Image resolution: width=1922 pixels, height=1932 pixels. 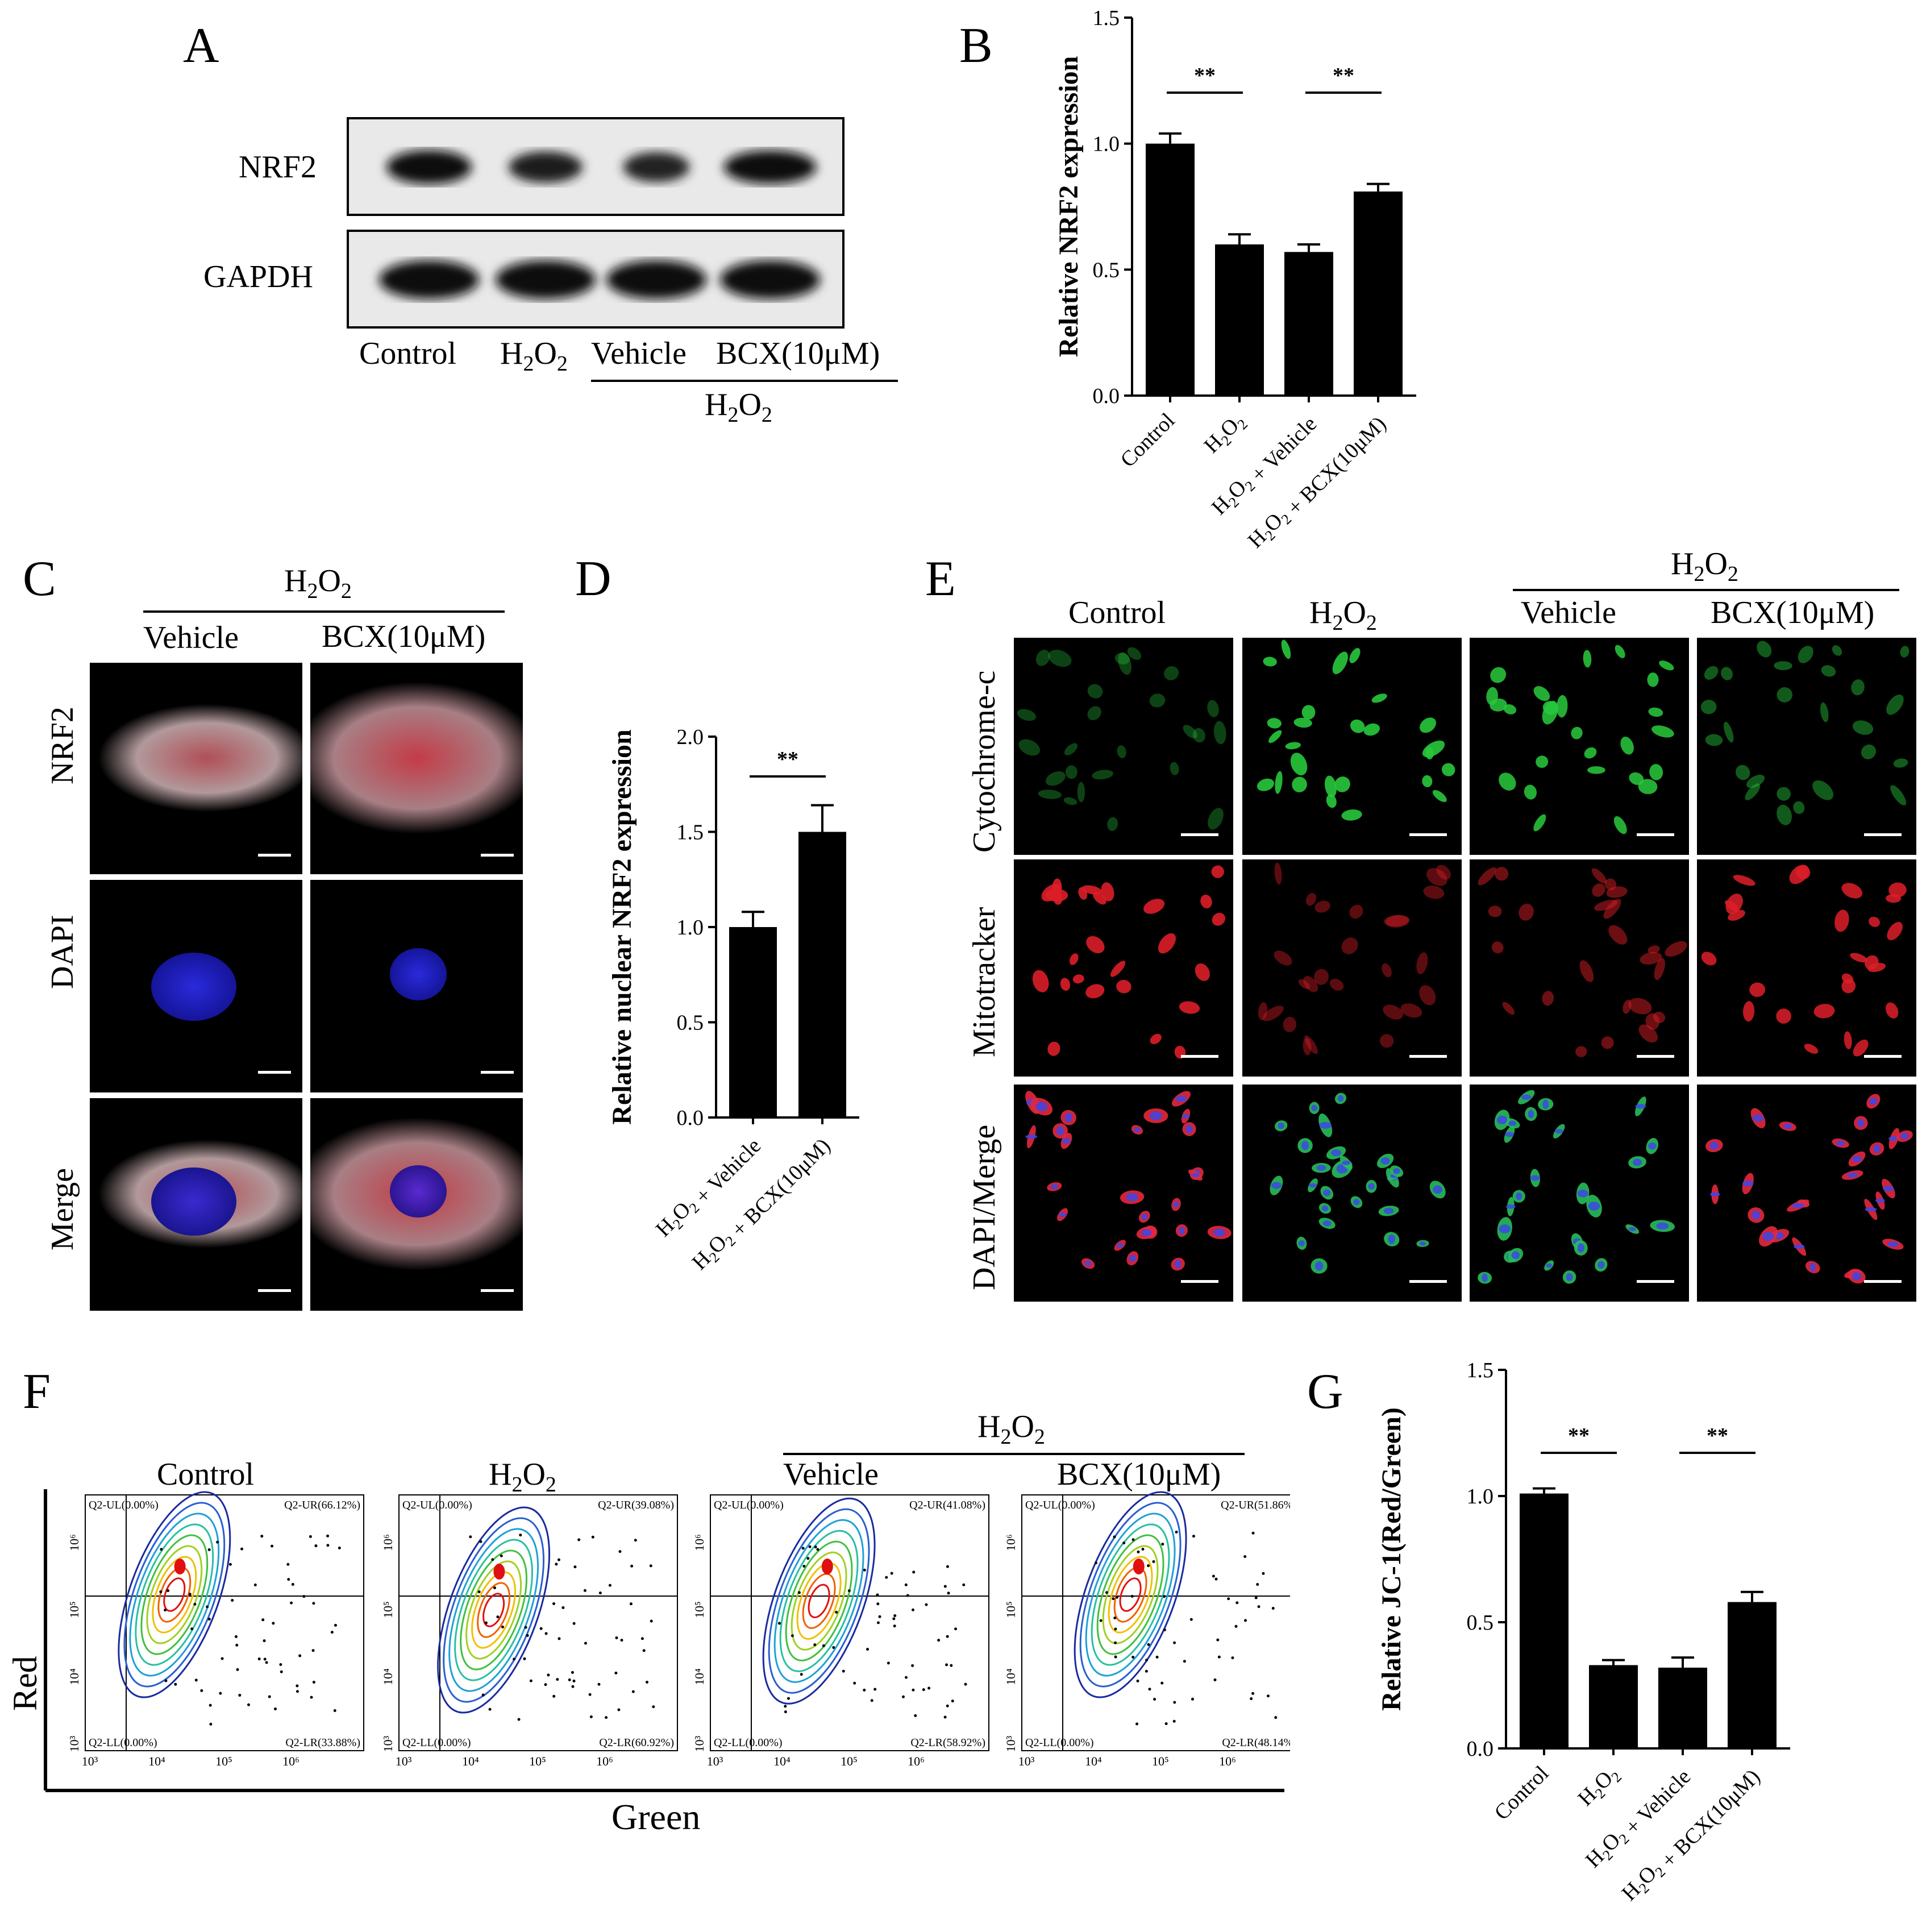 I want to click on micro-c-dapi-bcx, so click(x=416, y=986).